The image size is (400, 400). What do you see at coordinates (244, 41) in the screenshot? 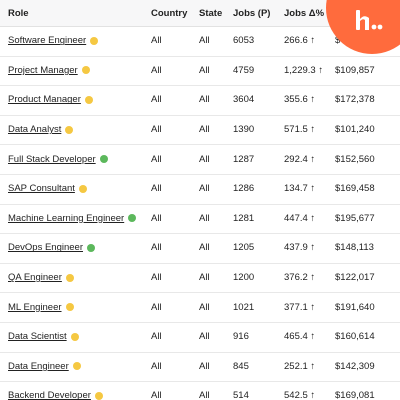
I see `table-cell: 6053` at bounding box center [244, 41].